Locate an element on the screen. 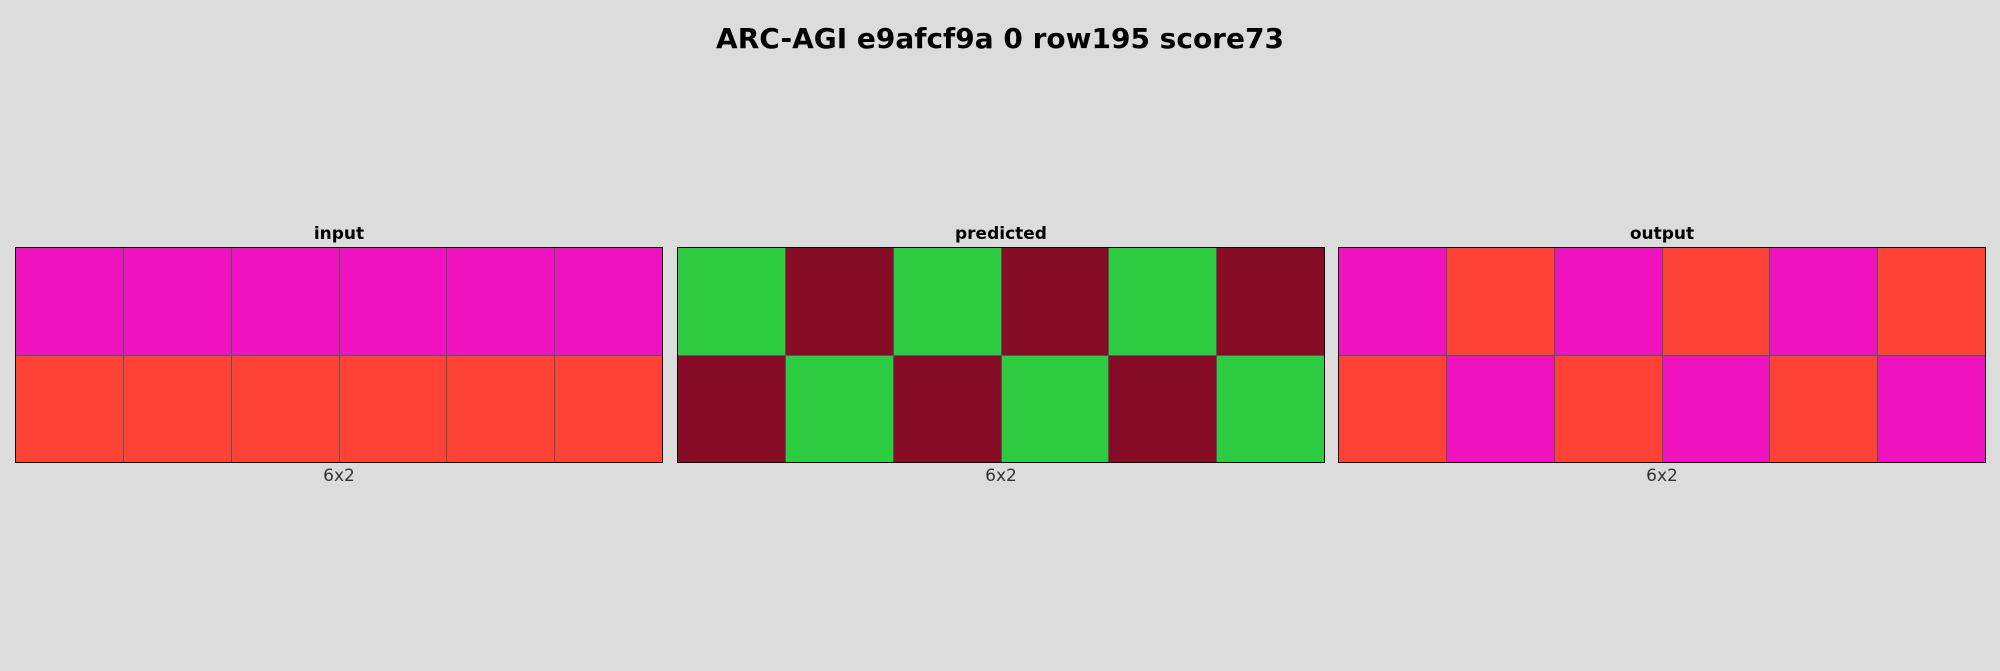  predicted-grid is located at coordinates (1001, 355).